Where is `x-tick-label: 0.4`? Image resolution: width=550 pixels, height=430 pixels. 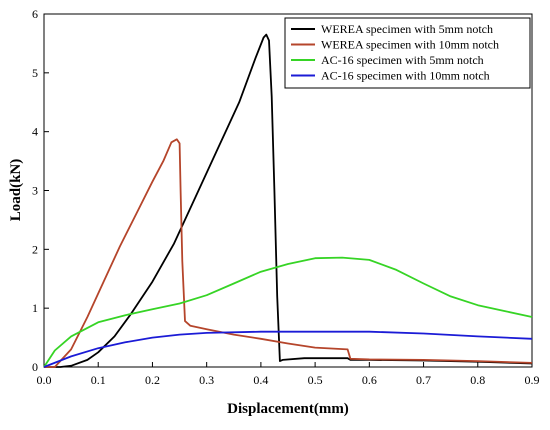 x-tick-label: 0.4 is located at coordinates (260, 380).